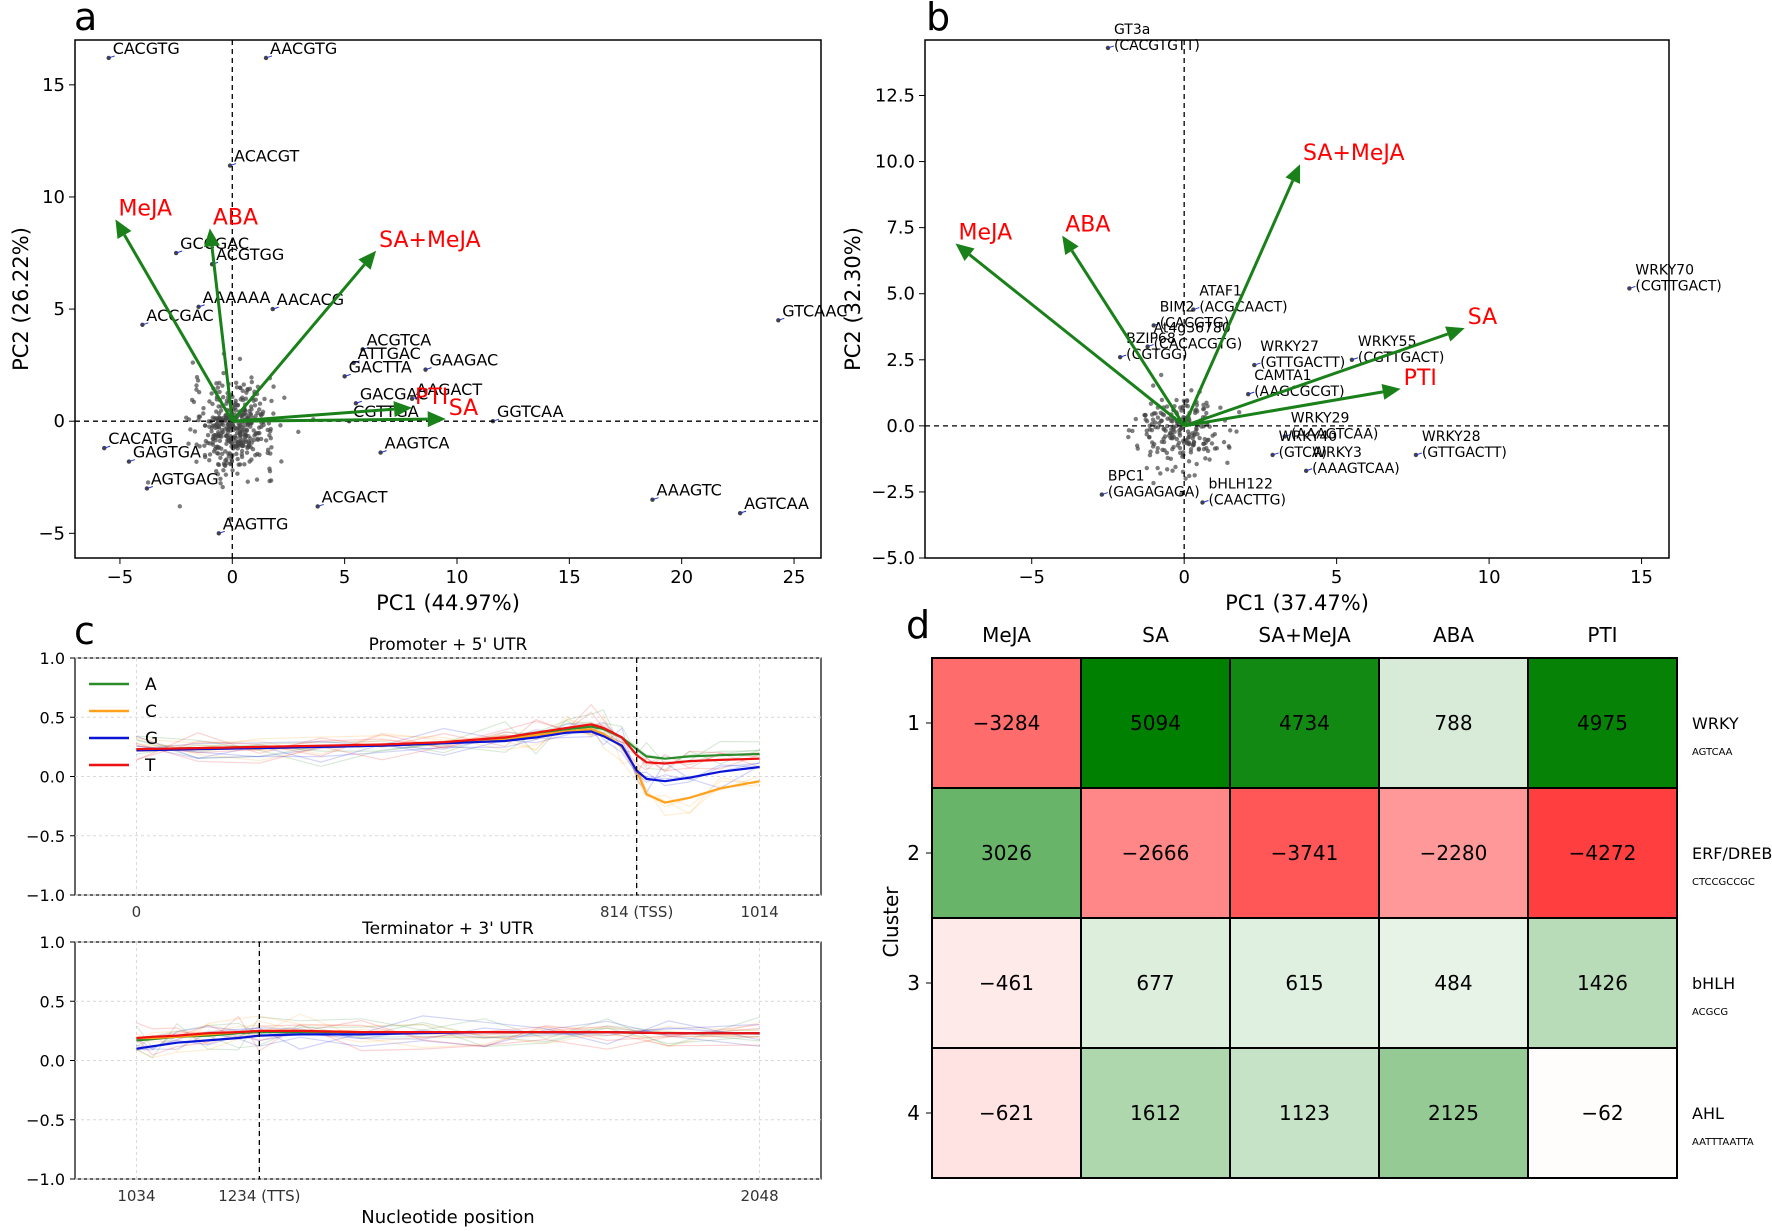 This screenshot has width=1772, height=1231. Describe the element at coordinates (1240, 485) in the screenshot. I see `point-label: bHLH122` at that location.